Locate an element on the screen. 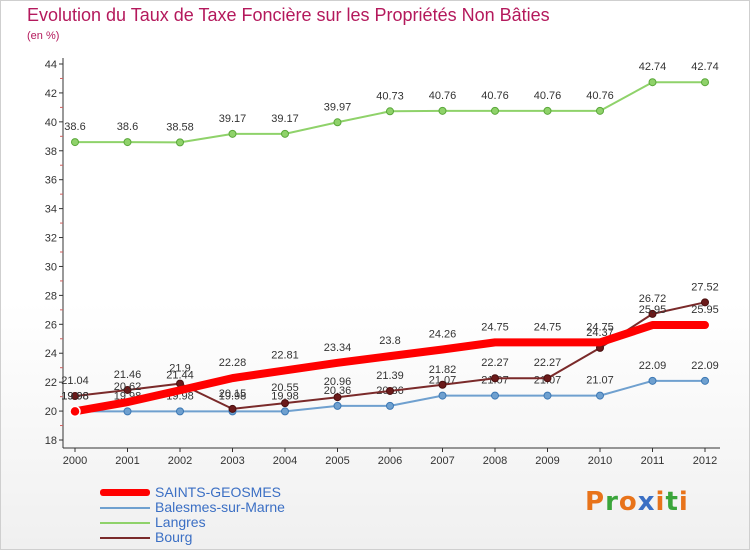  data-label-saints-geosmes: 21.44 is located at coordinates (180, 375).